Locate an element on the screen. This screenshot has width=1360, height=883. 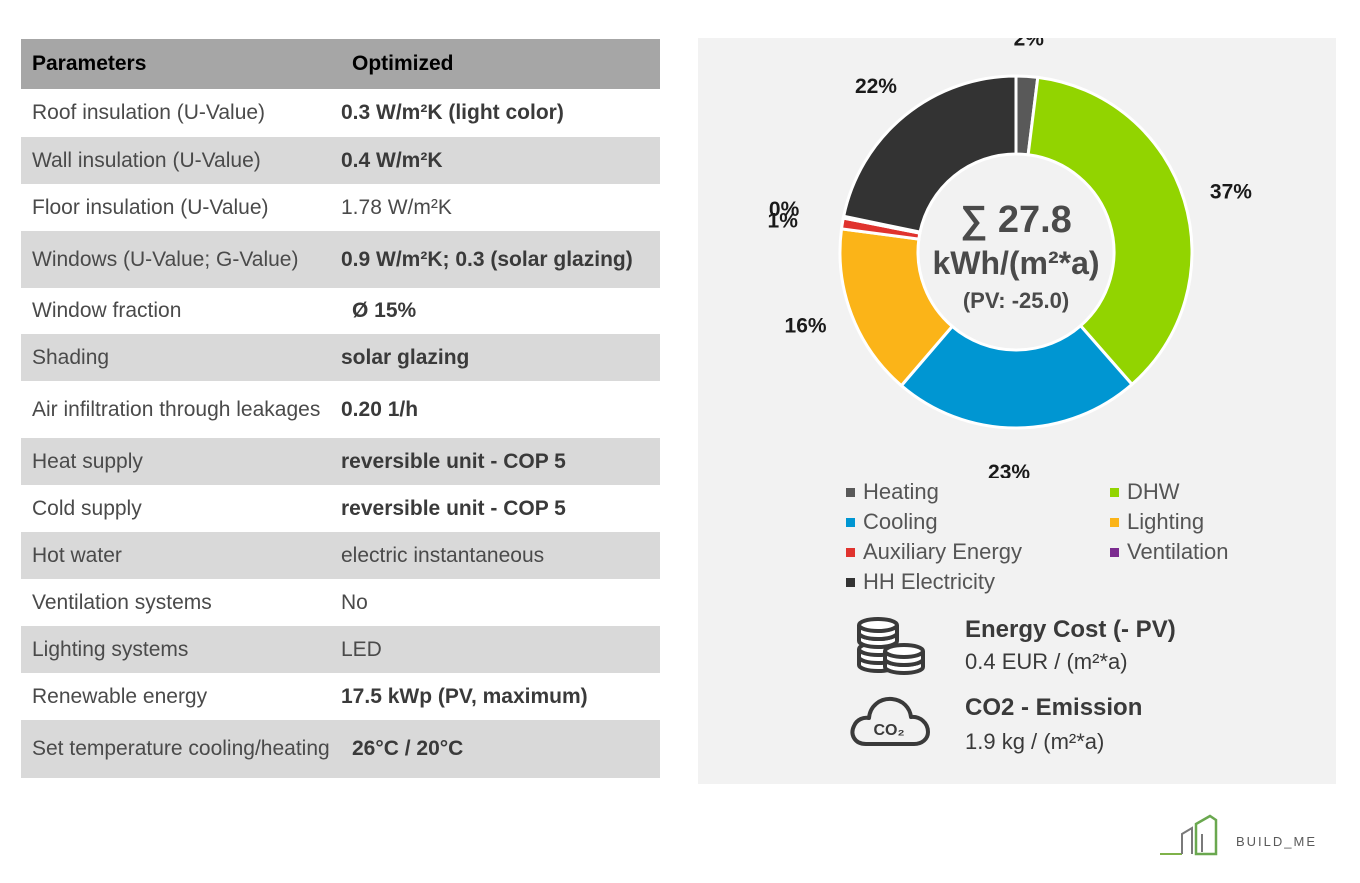
param-cell: Roof insulation (U-Value) is located at coordinates (175, 113).